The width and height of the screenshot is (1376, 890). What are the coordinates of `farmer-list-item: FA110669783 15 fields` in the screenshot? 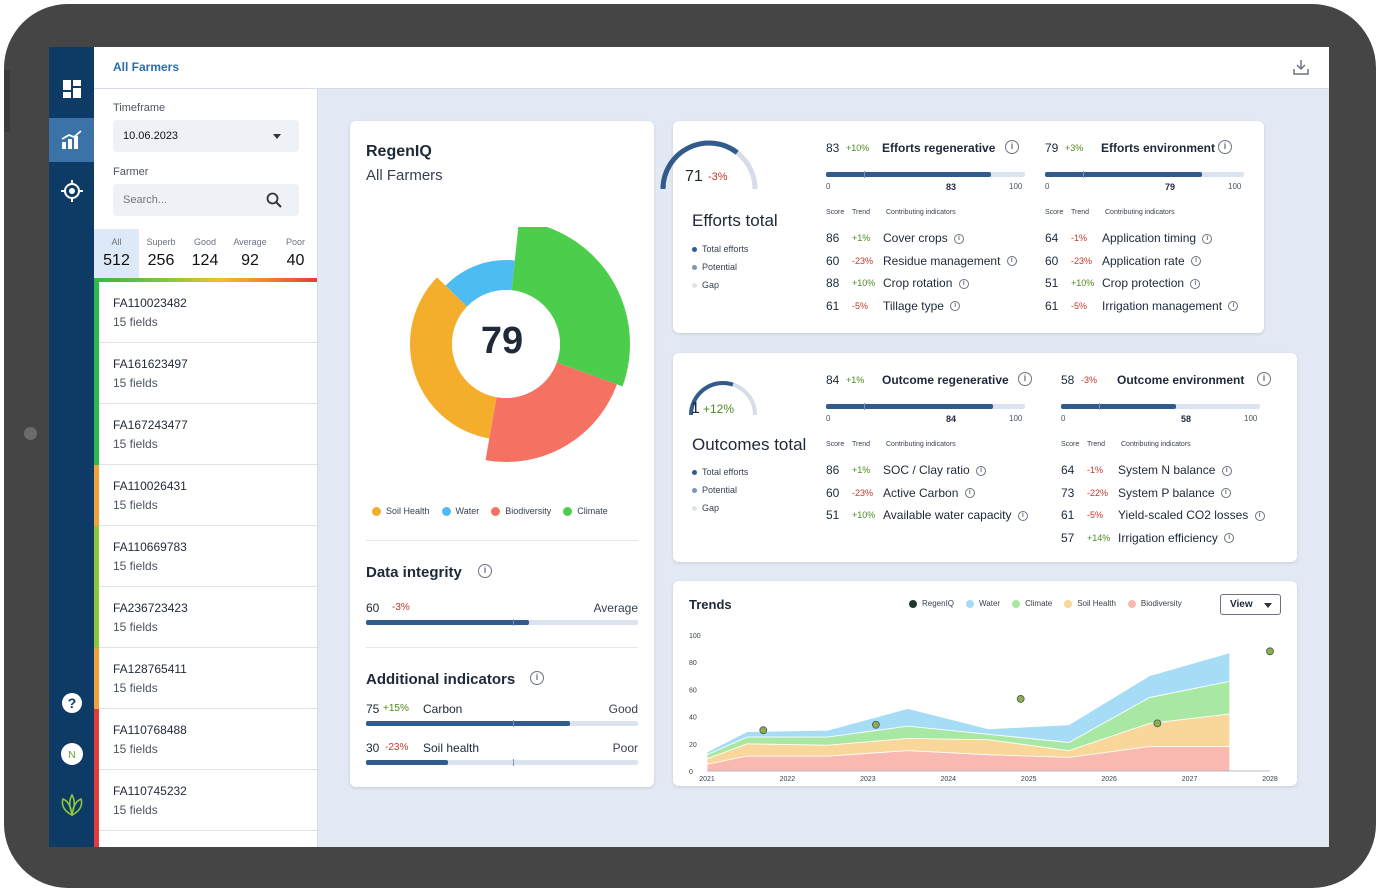 It's located at (205, 556).